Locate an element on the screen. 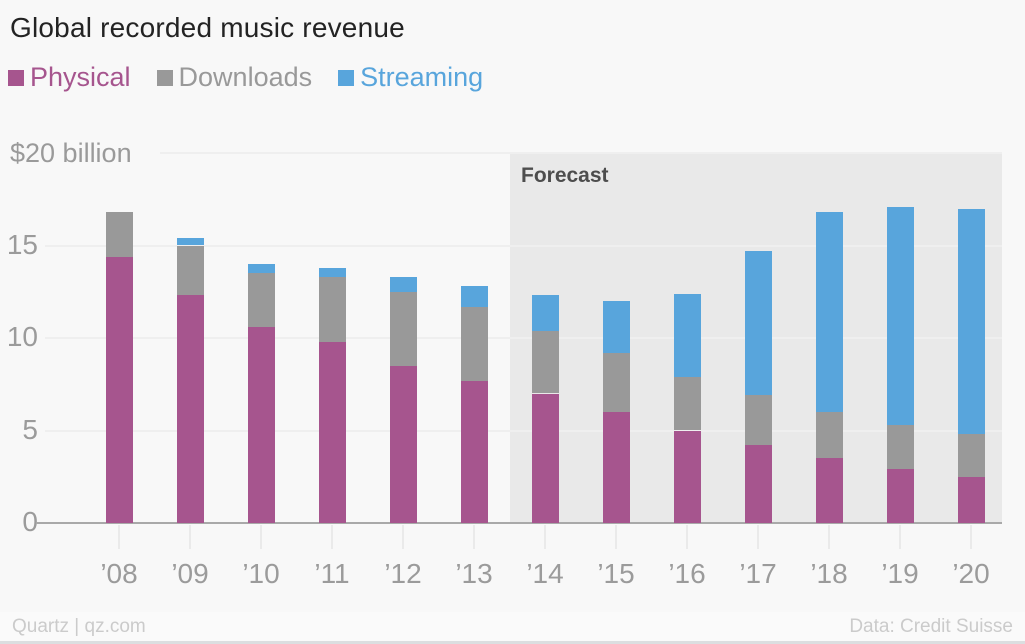 This screenshot has height=644, width=1025. x-axis-label: ’17 is located at coordinates (758, 573).